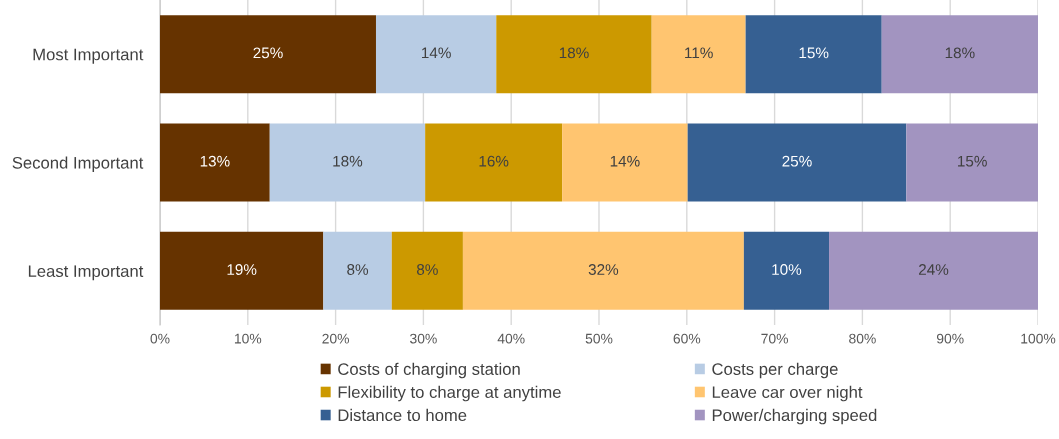 The height and width of the screenshot is (439, 1059). What do you see at coordinates (248, 338) in the screenshot?
I see `x-tick-label: 10%` at bounding box center [248, 338].